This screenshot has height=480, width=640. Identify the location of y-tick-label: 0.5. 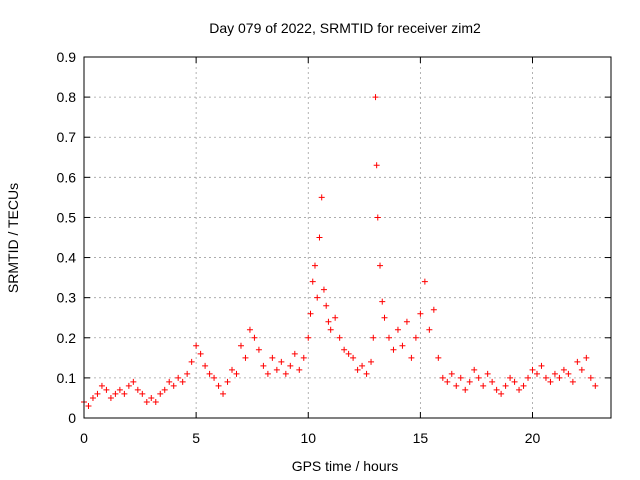
(67, 217).